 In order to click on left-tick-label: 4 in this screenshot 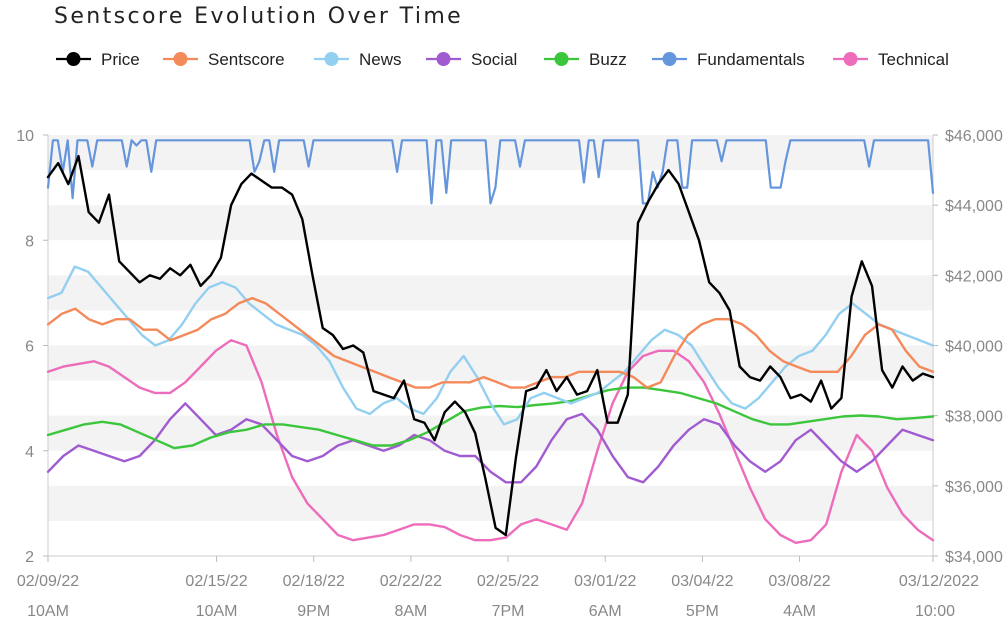, I will do `click(29, 452)`.